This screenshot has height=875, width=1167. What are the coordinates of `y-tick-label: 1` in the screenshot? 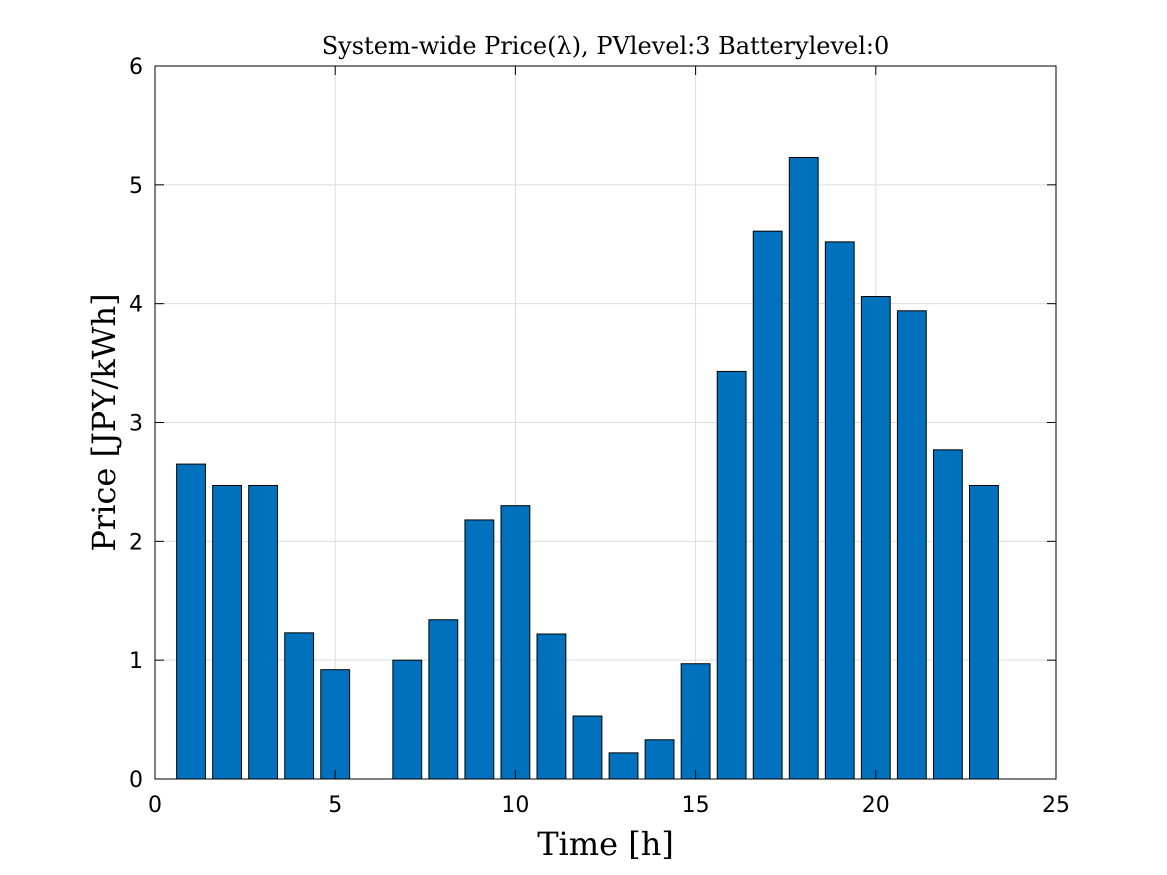 It's located at (136, 661).